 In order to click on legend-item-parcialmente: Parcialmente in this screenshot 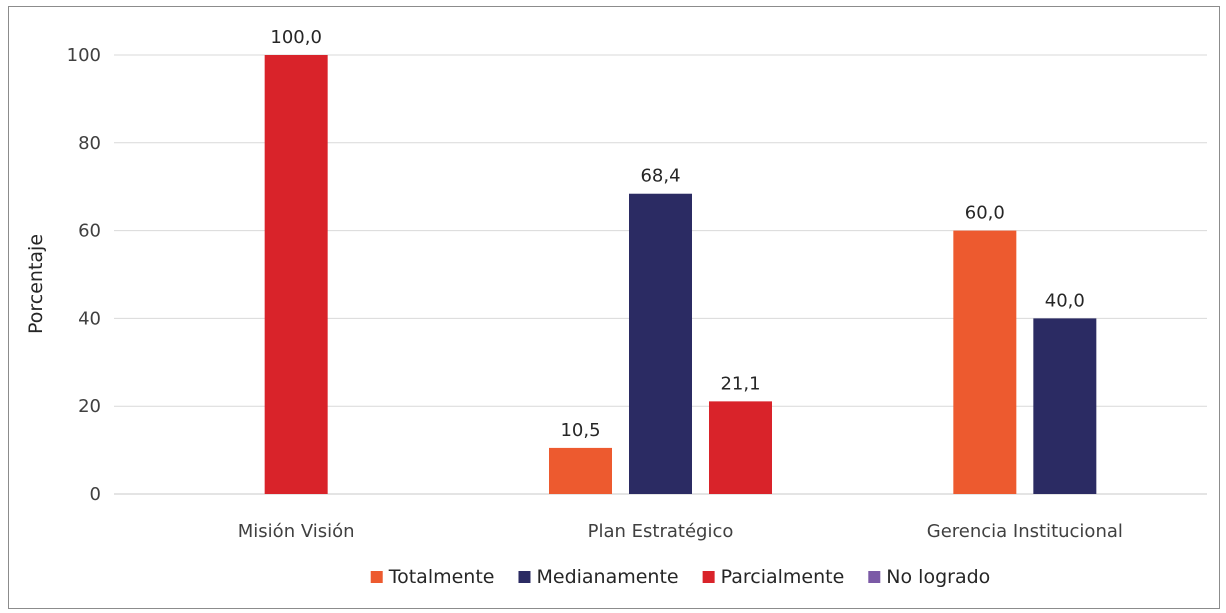, I will do `click(773, 577)`.